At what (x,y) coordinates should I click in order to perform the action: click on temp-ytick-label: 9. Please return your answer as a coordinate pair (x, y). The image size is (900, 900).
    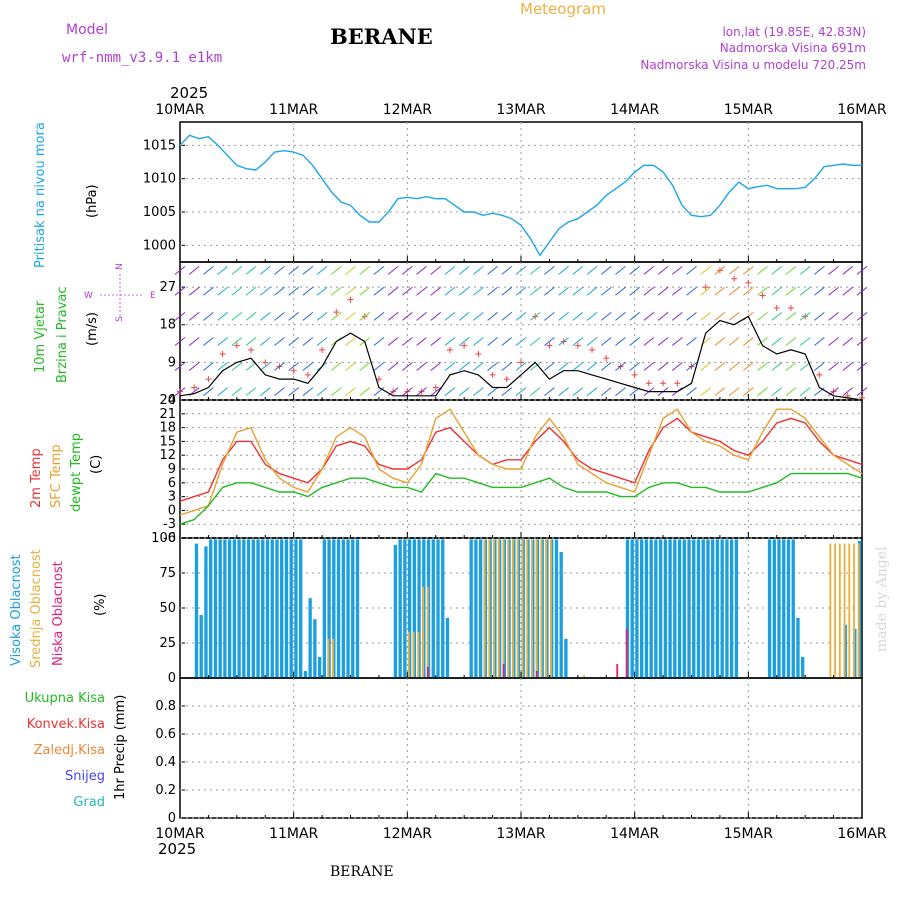
    Looking at the image, I should click on (172, 469).